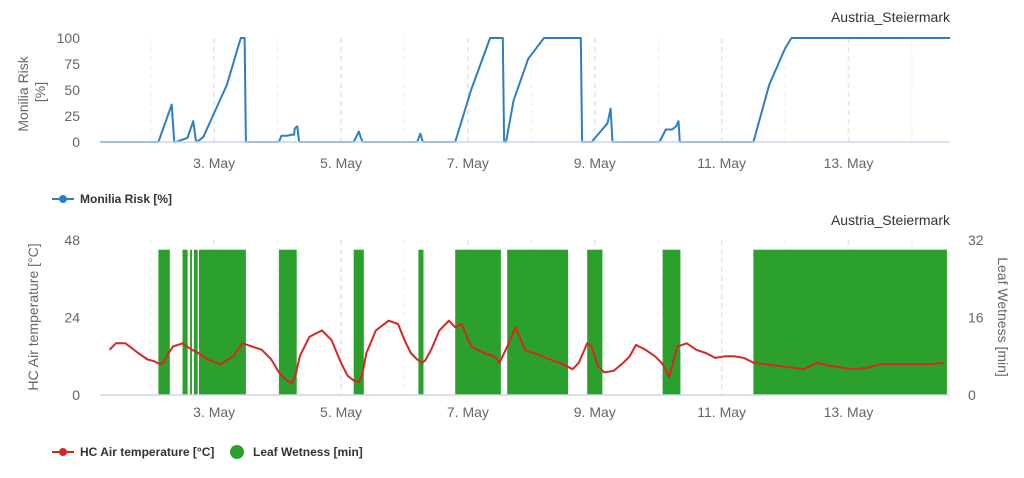  I want to click on legend-item-monilia-risk: Monilia Risk [%], so click(112, 199).